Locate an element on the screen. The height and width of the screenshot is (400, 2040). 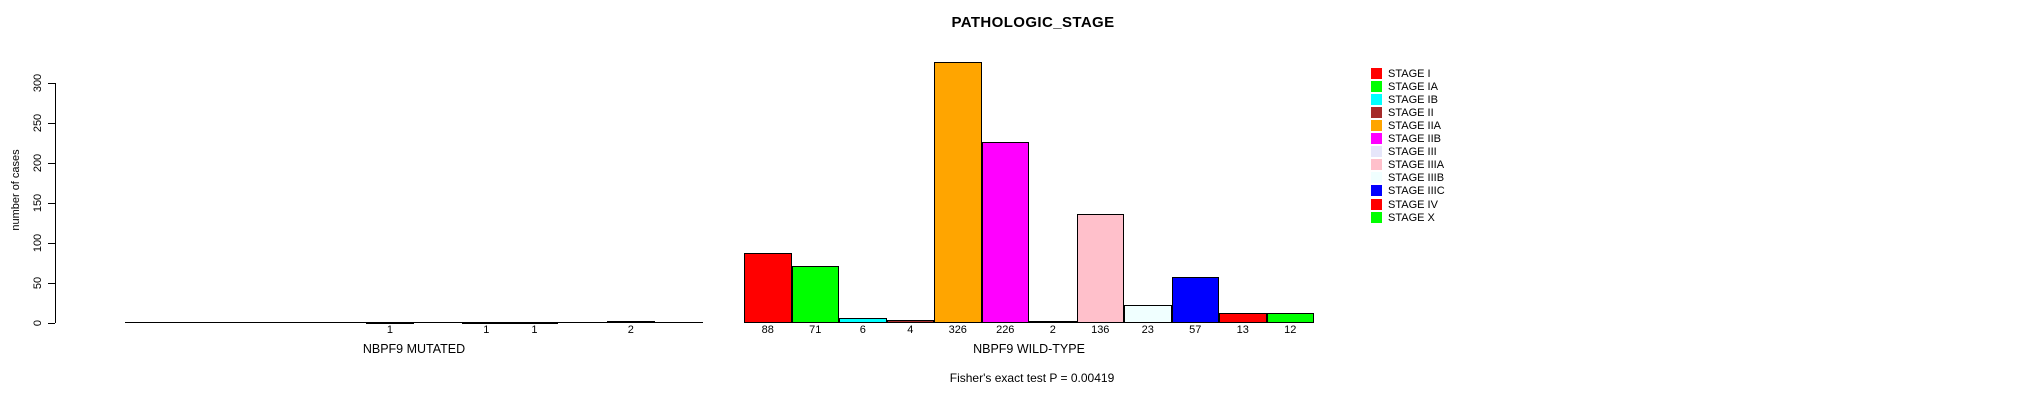
bar-value-label: 12 is located at coordinates (1290, 330).